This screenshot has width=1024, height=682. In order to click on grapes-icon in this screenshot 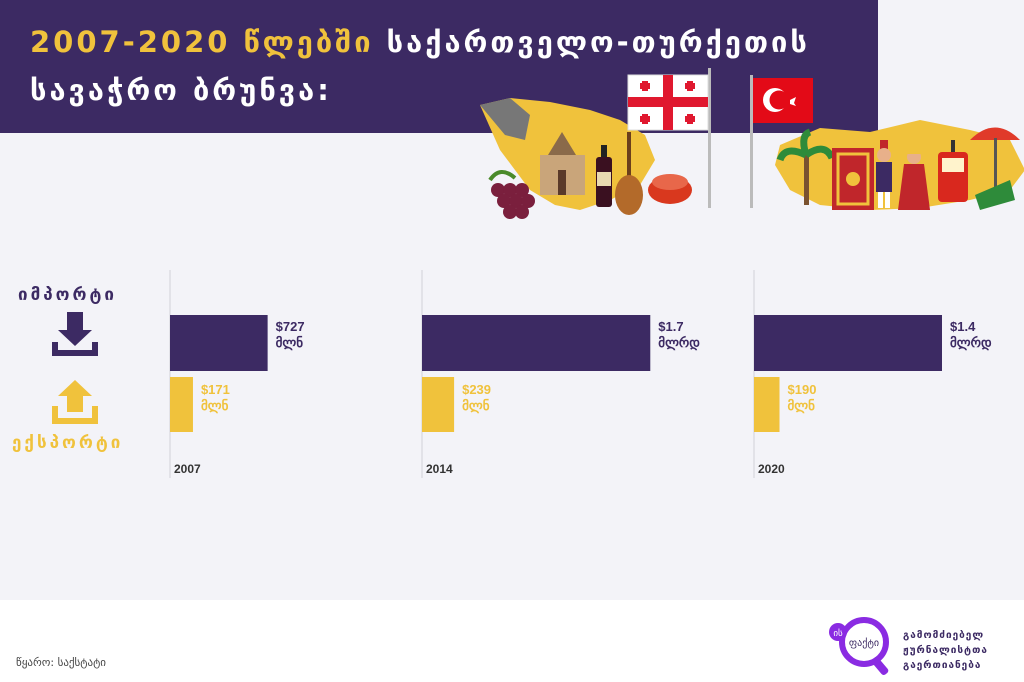, I will do `click(511, 194)`.